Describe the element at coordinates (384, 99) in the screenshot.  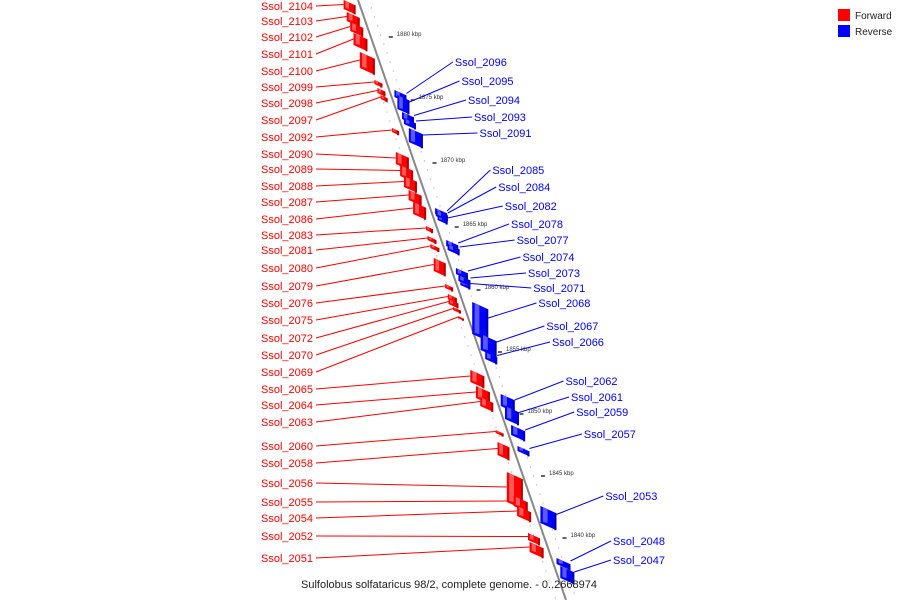
I see `gene-block-ssol-2097` at that location.